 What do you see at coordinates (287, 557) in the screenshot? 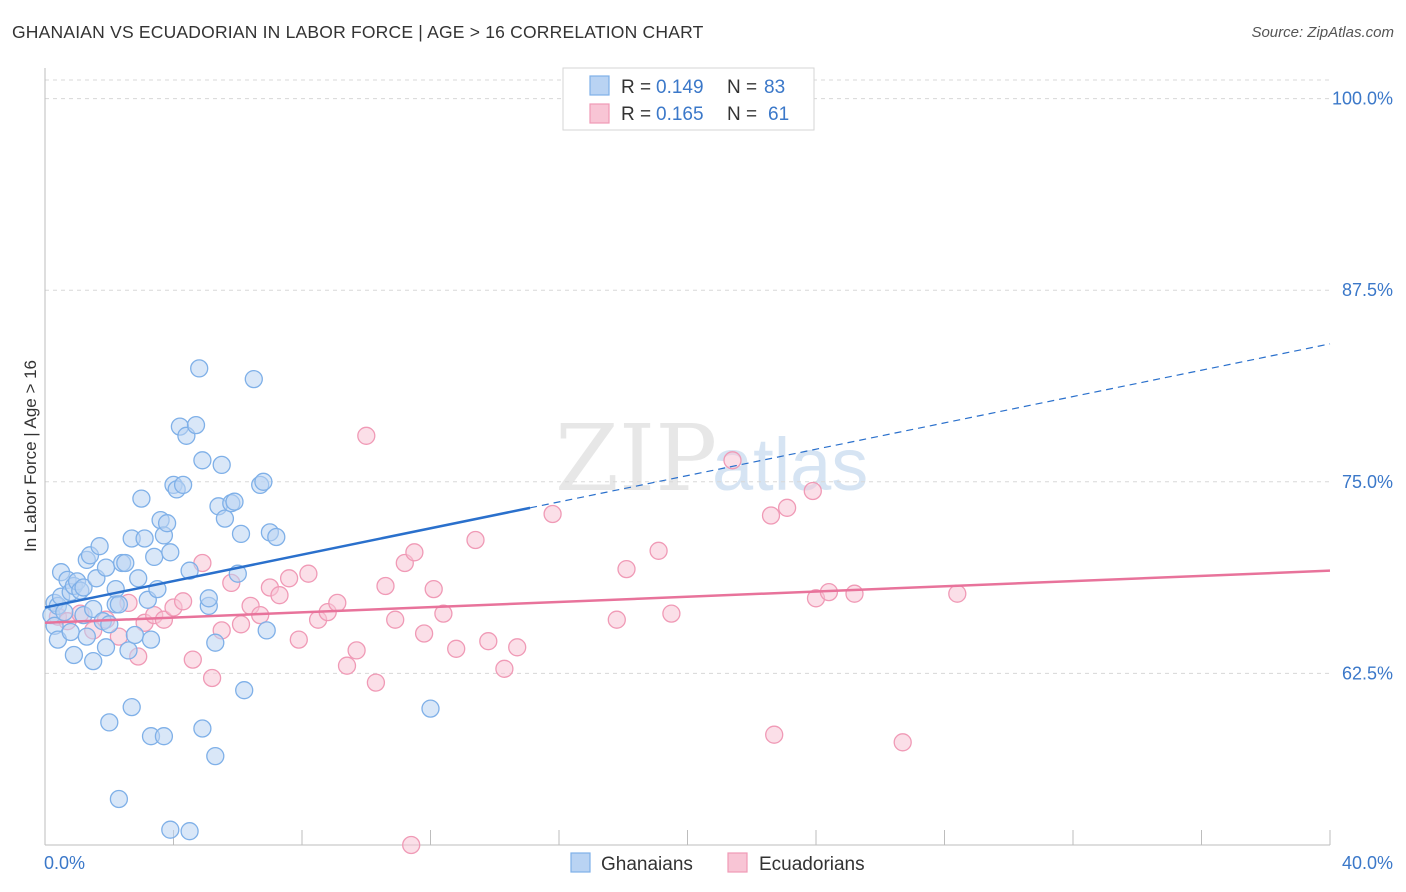
I see `ghanaian-trend-line` at bounding box center [287, 557].